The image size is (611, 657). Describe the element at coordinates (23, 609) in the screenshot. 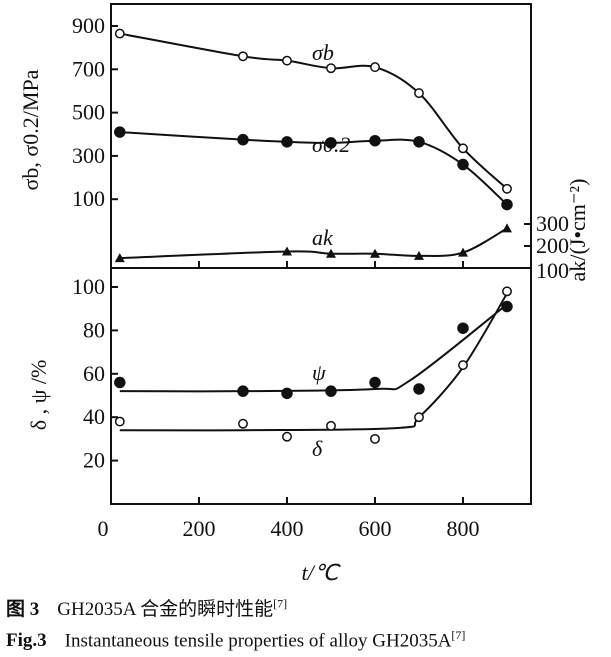

I see `caption-cn-label: 图 3` at that location.